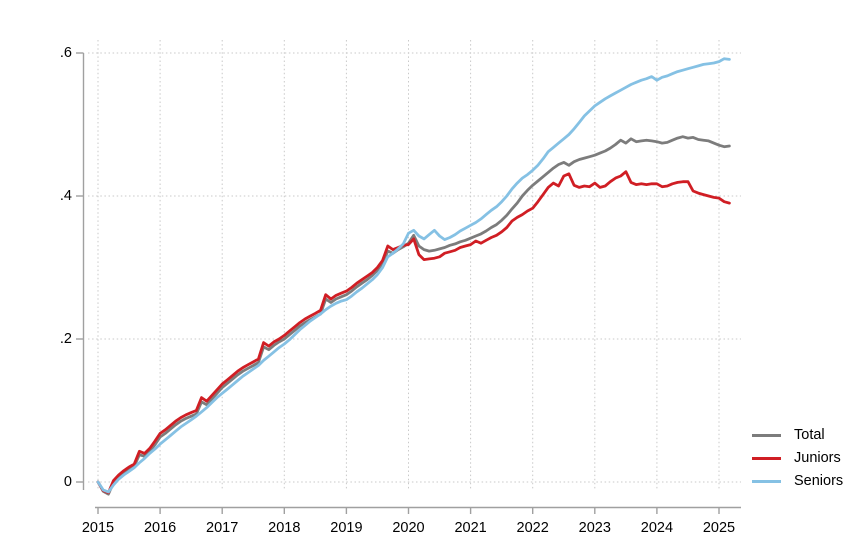  Describe the element at coordinates (67, 482) in the screenshot. I see `y-tick-label: 0` at that location.